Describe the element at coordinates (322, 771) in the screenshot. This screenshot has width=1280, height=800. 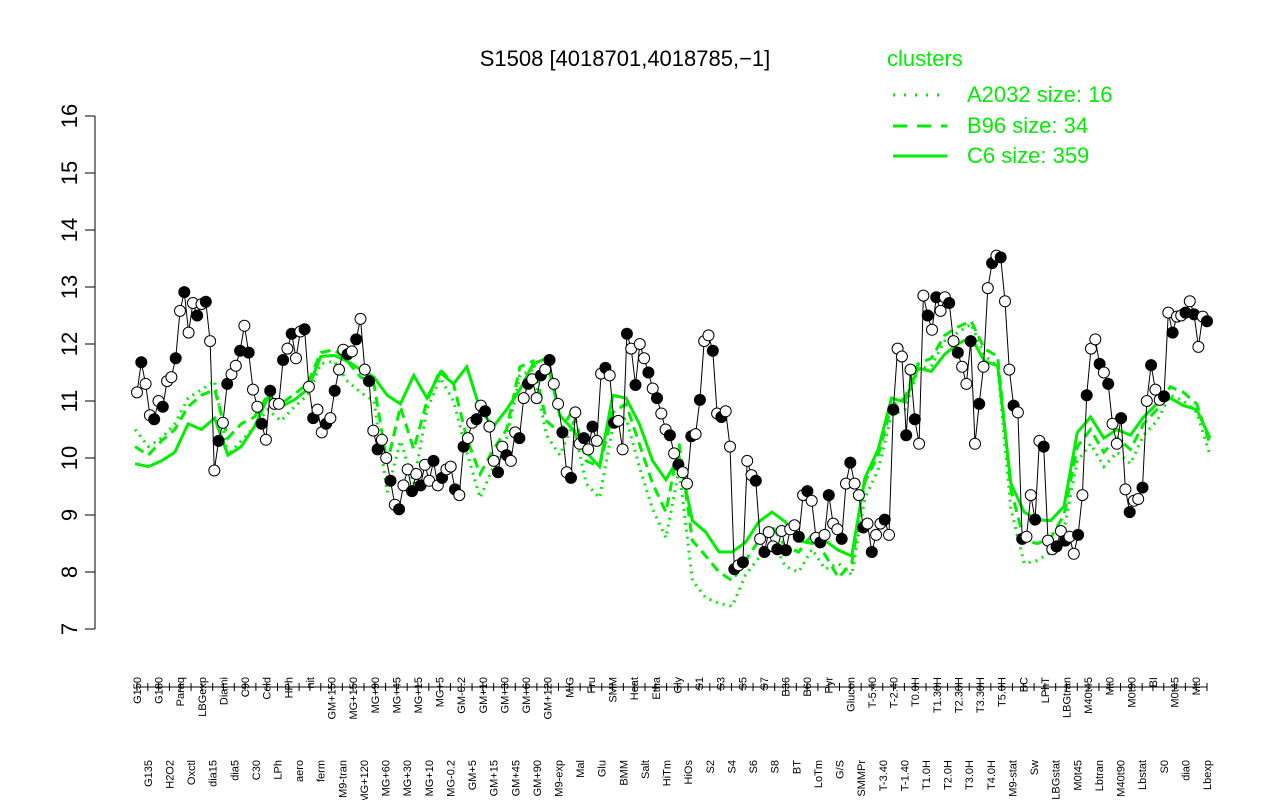
I see `x-tick-label: ferm` at that location.